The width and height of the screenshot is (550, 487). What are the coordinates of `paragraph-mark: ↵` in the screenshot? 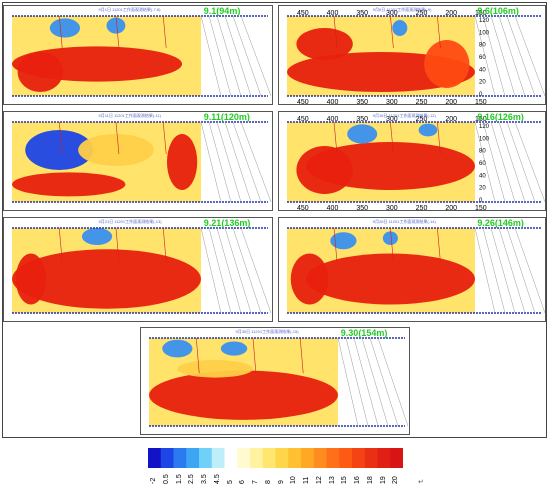 It's located at (421, 482).